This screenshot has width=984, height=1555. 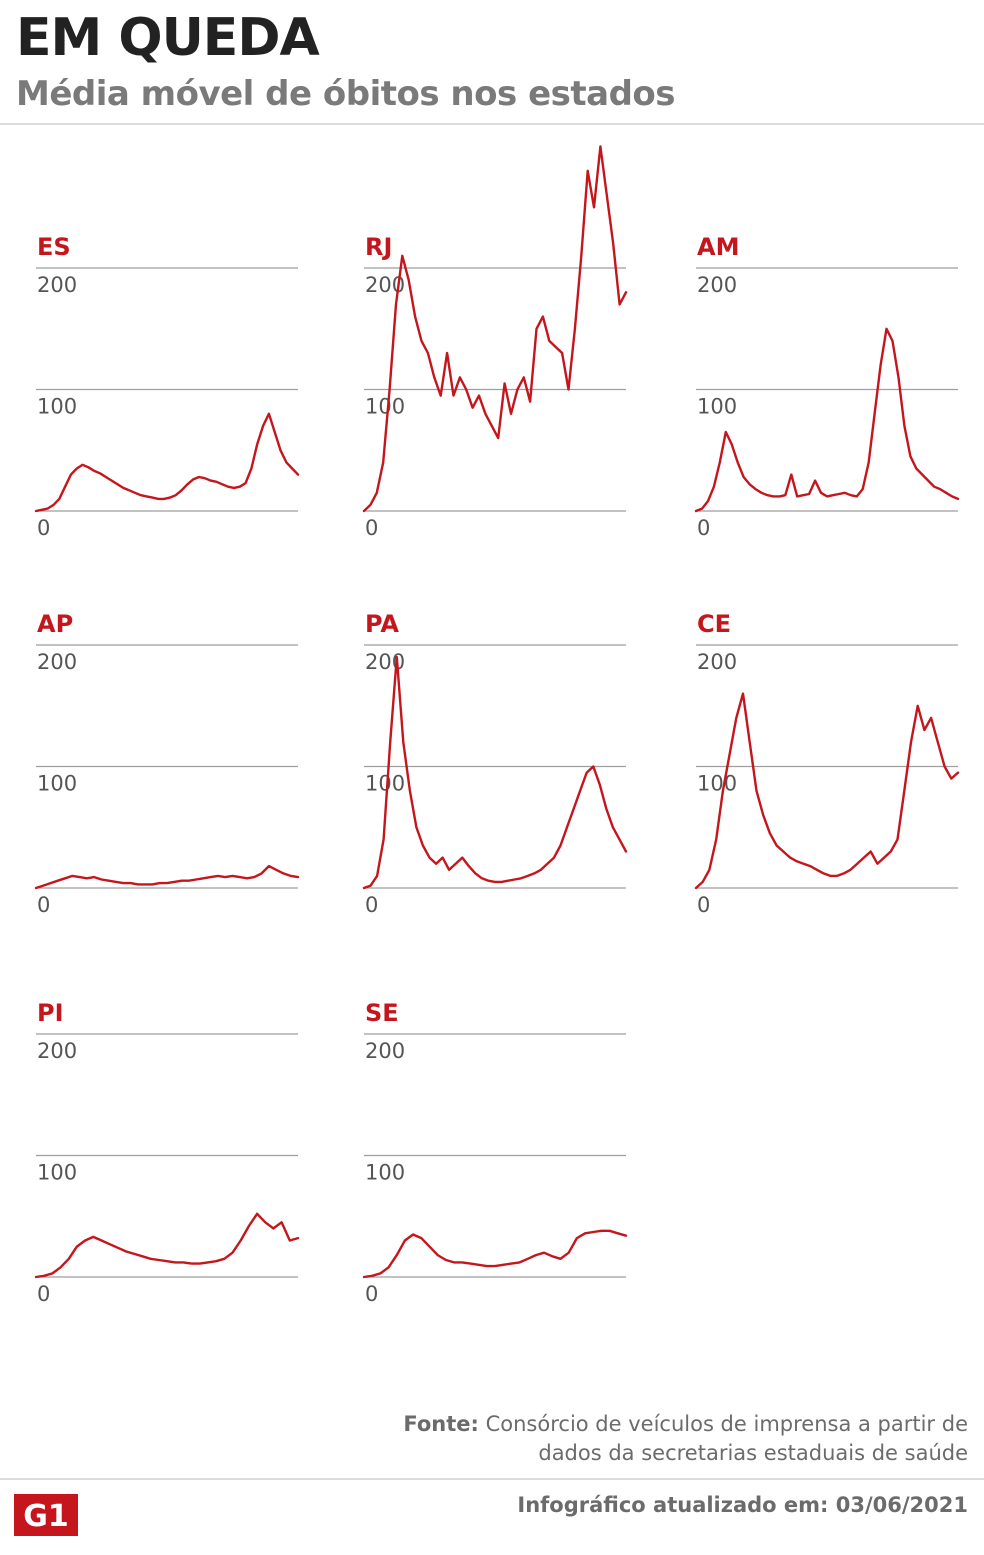 What do you see at coordinates (382, 624) in the screenshot?
I see `chart-title: PA` at bounding box center [382, 624].